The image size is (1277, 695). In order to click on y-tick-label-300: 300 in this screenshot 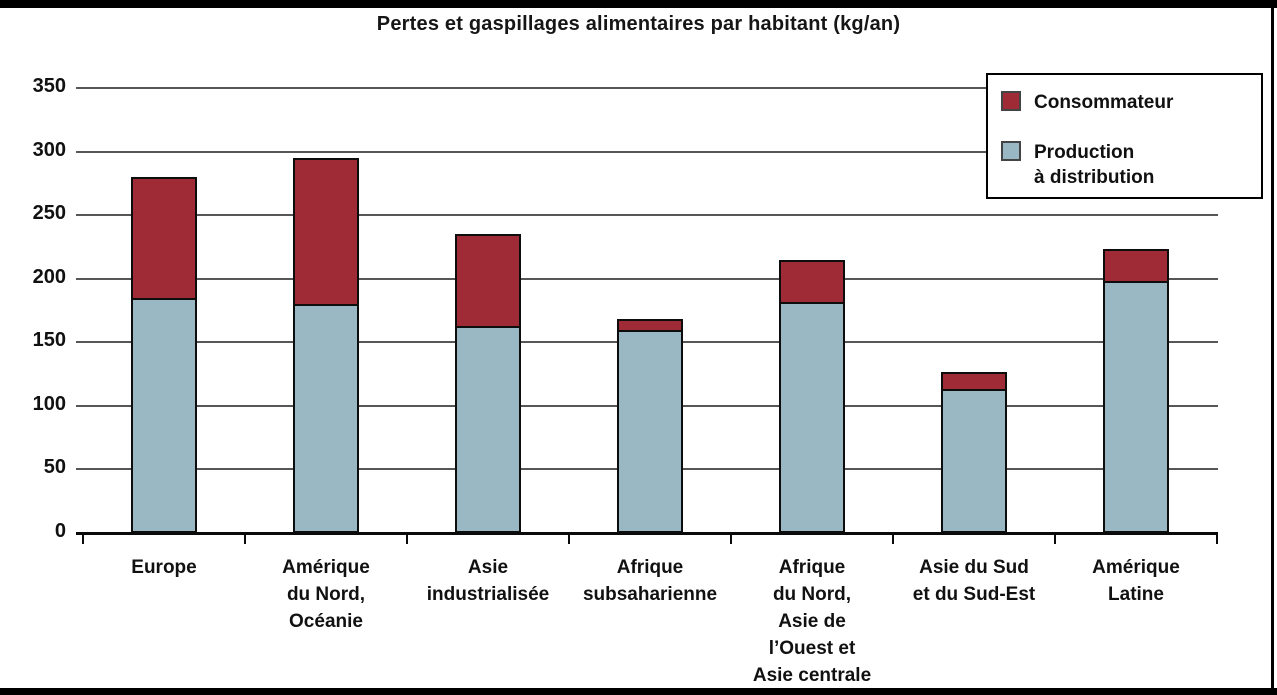, I will do `click(49, 149)`.